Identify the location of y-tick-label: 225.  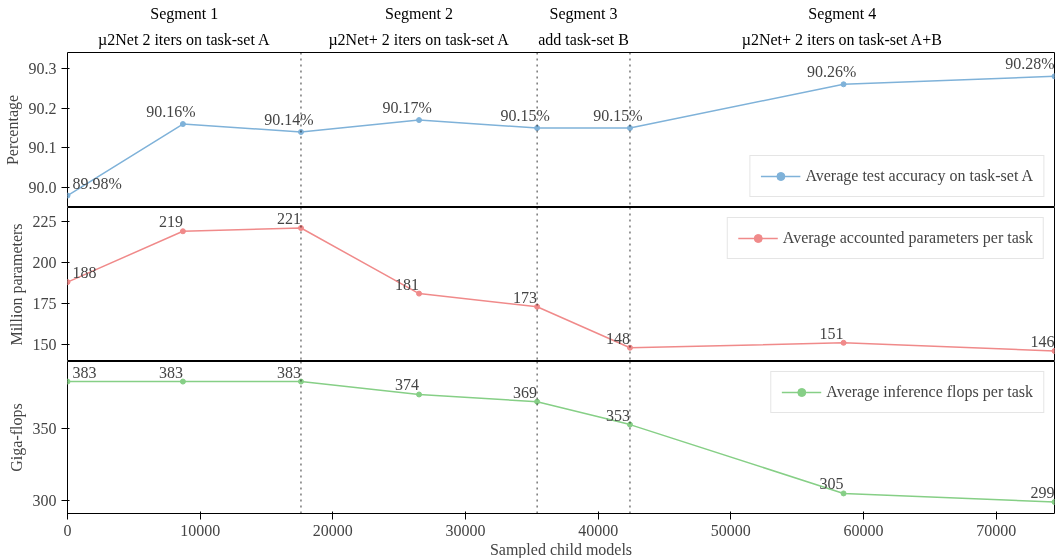
(44, 221).